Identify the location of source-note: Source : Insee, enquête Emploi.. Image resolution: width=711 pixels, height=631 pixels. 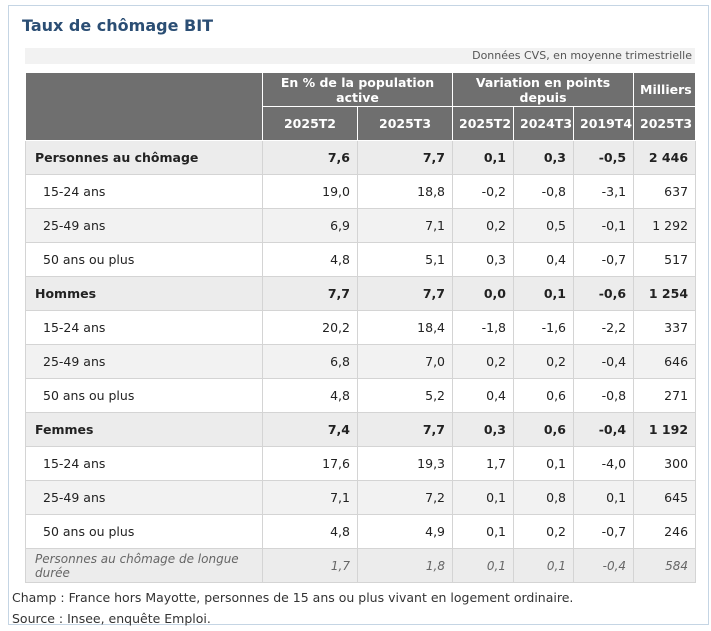
(111, 618).